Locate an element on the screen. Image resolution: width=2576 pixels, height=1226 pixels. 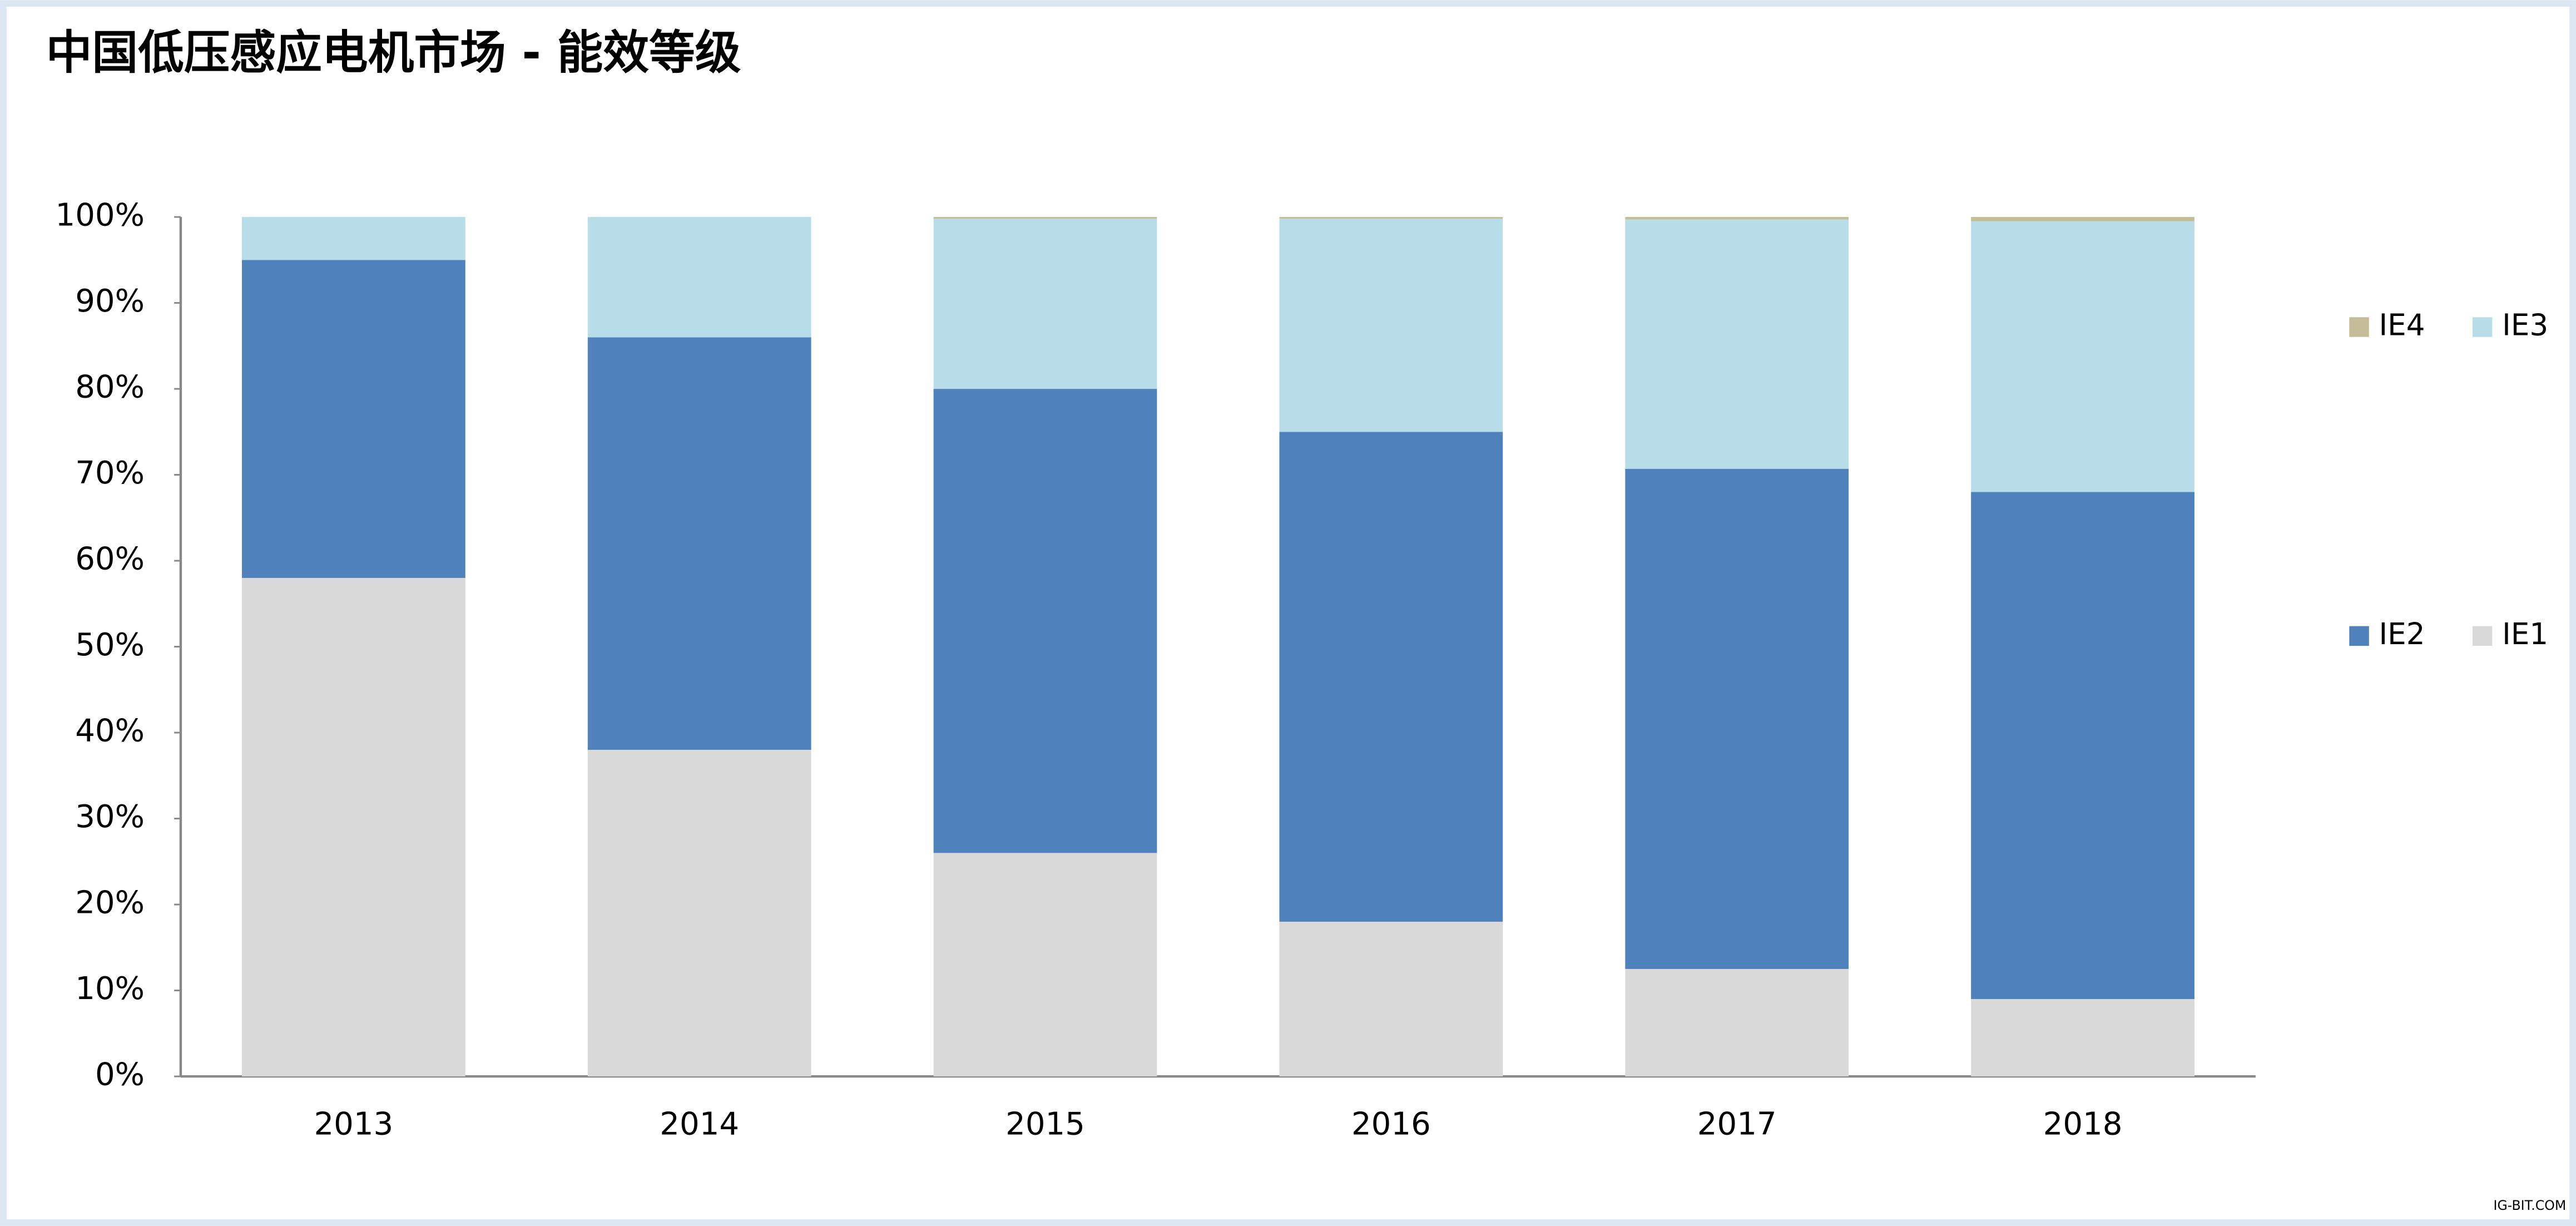
y-tick-label: 40% is located at coordinates (110, 731).